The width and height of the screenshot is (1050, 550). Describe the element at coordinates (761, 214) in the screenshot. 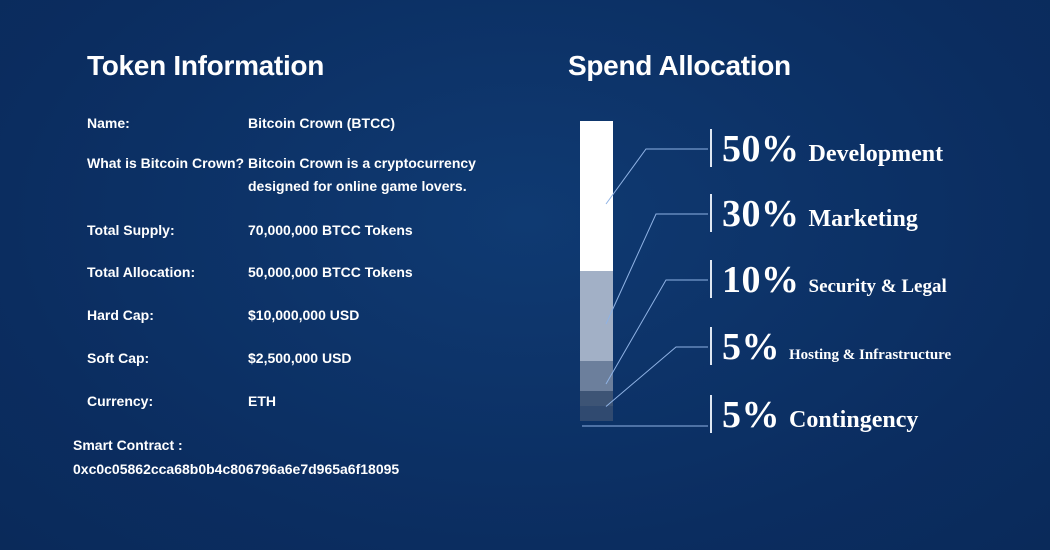

I see `allocation-percent: 30%` at that location.